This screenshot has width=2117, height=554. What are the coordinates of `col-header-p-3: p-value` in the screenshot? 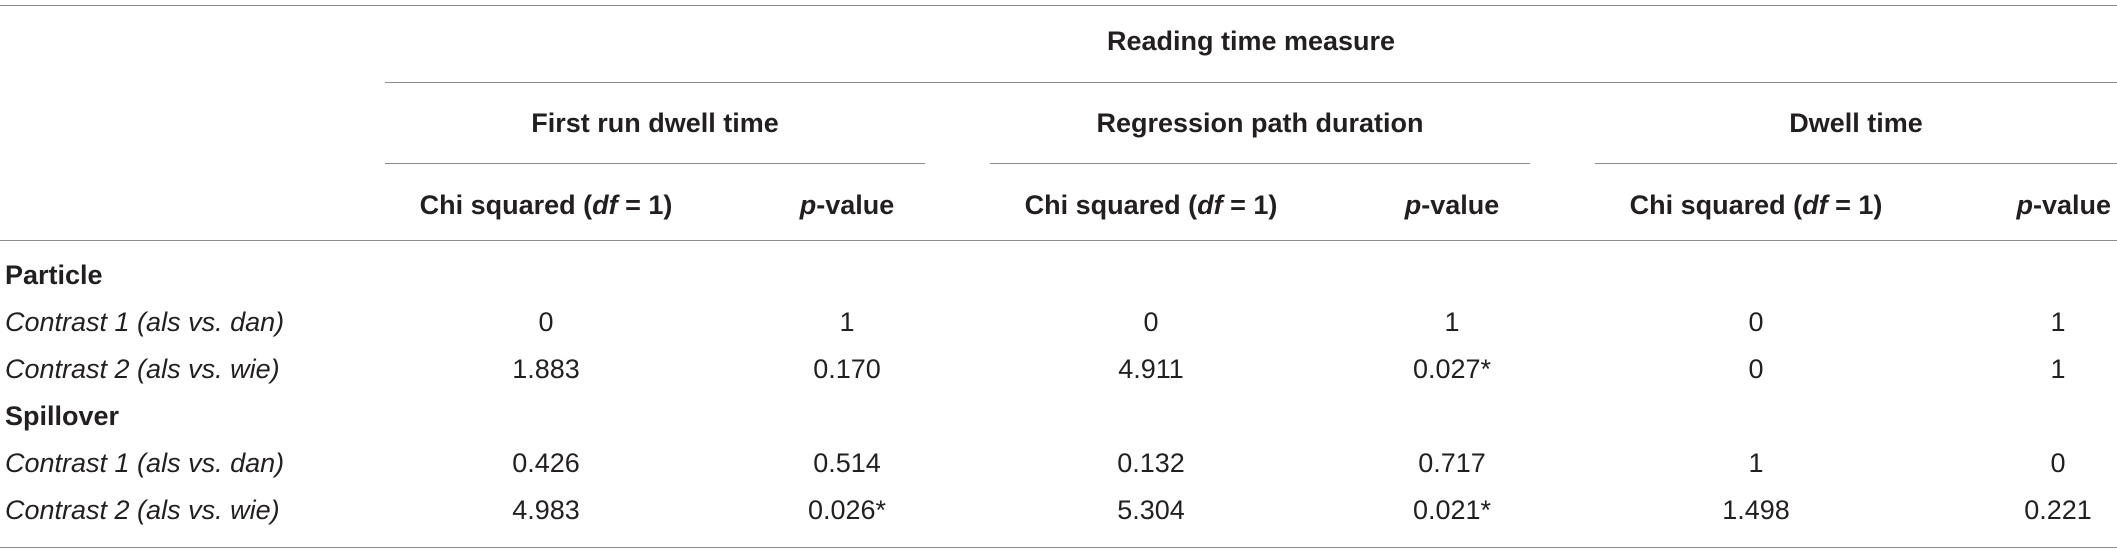 It's located at (2063, 205).